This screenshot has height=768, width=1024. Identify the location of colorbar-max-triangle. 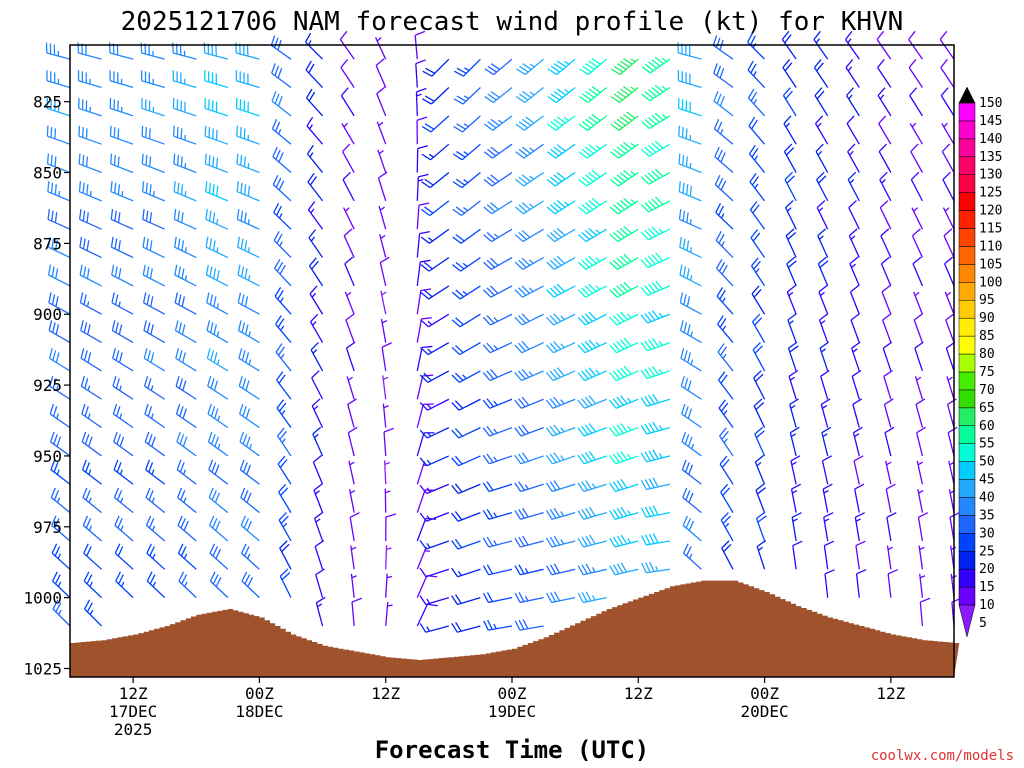
(967, 95).